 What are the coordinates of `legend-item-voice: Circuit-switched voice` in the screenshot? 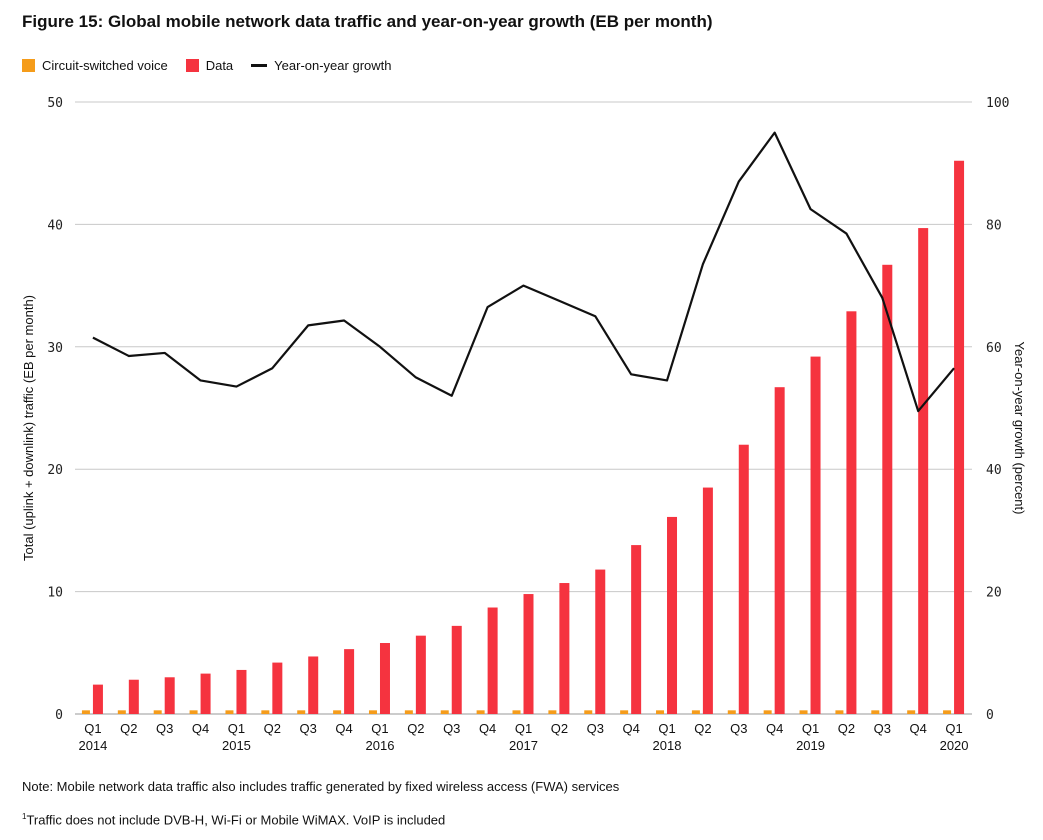 It's located at (95, 65).